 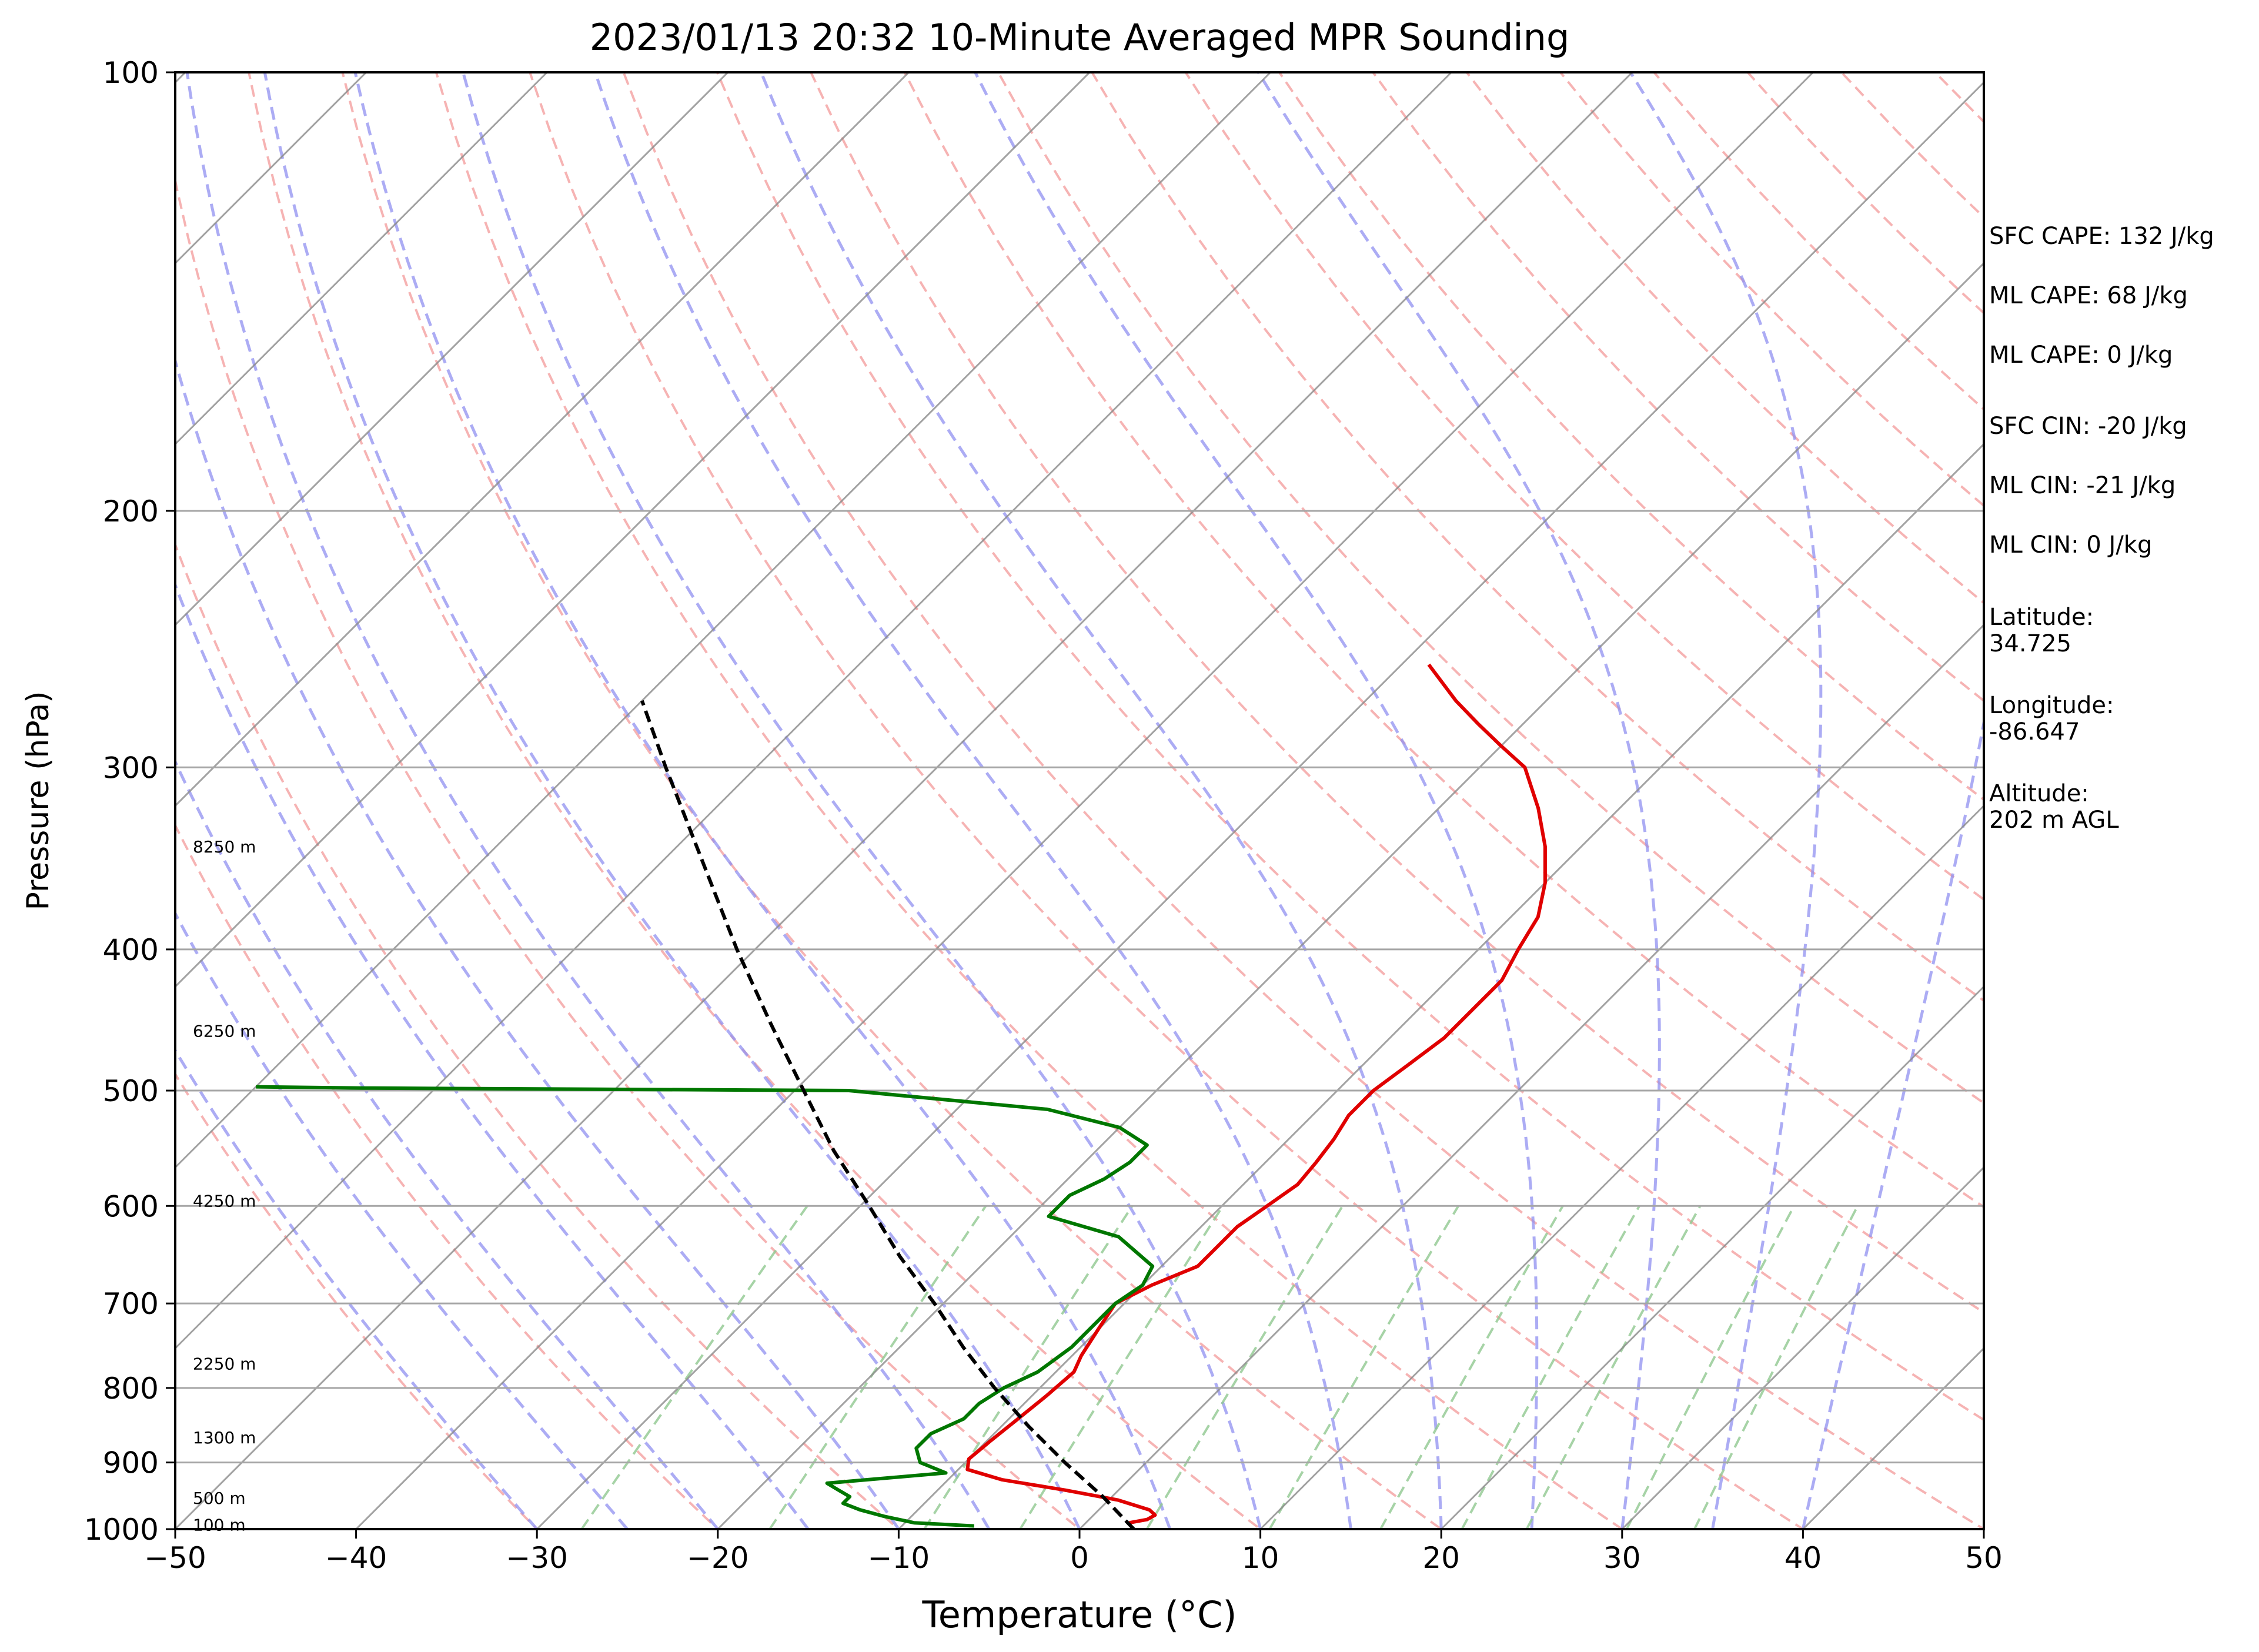 What do you see at coordinates (1622, 1558) in the screenshot?
I see `x-tick-label: 30` at bounding box center [1622, 1558].